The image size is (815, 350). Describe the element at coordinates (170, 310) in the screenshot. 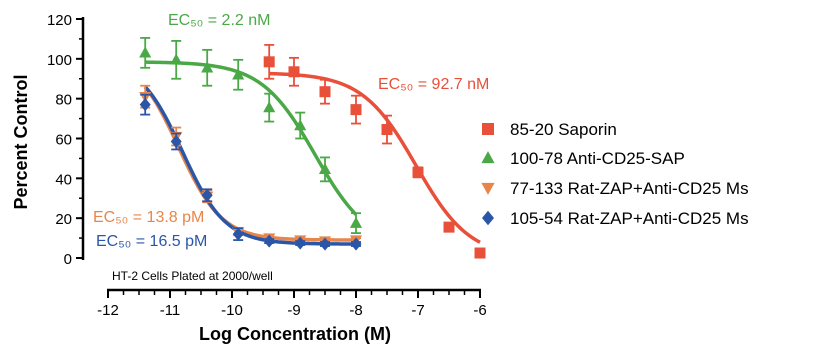

I see `x-tick-label: -11` at that location.